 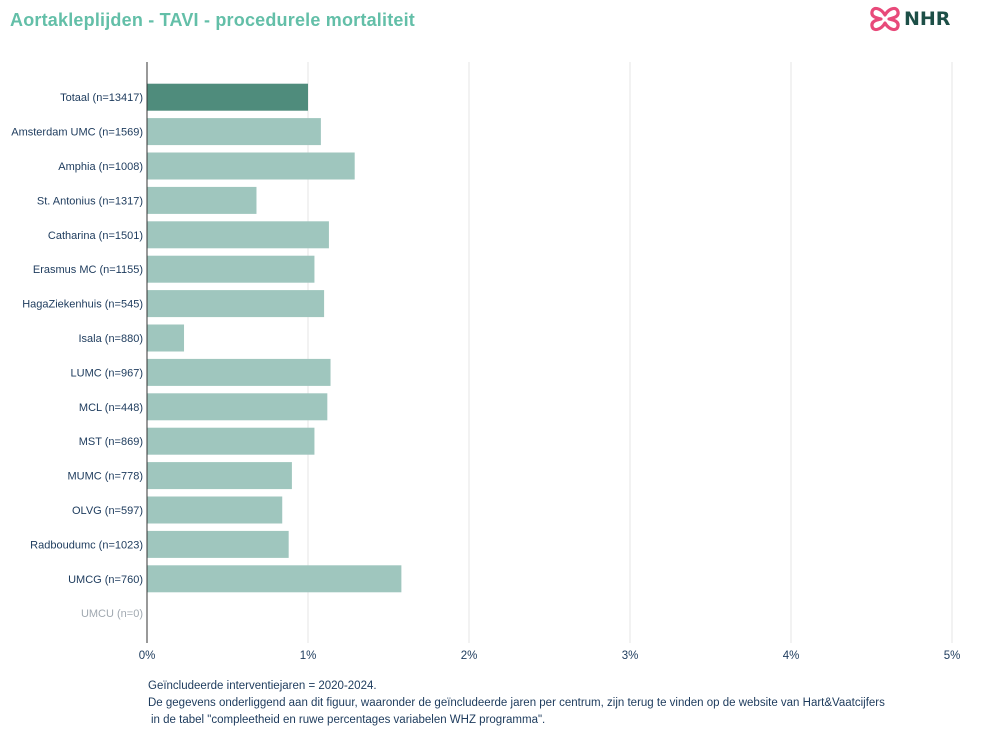 What do you see at coordinates (952, 656) in the screenshot?
I see `x-tick-label: 5%` at bounding box center [952, 656].